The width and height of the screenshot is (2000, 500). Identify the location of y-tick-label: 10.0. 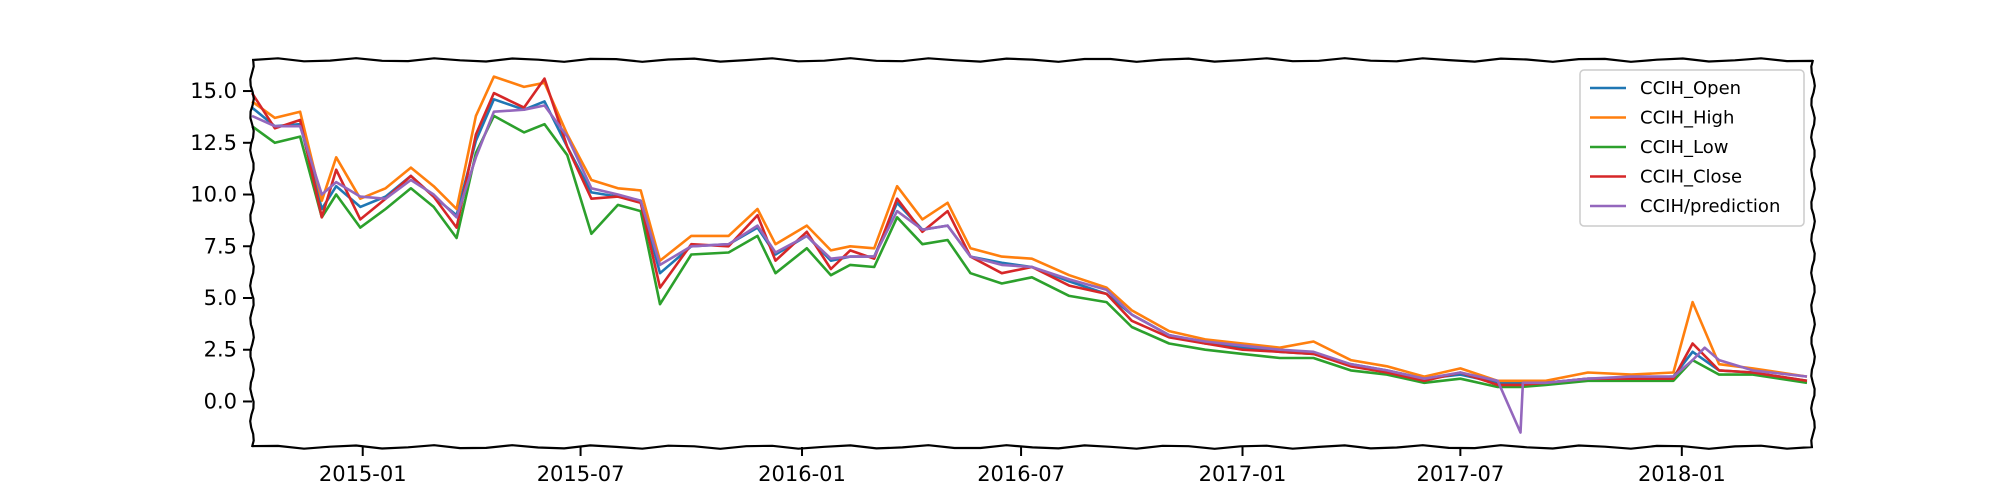
(213, 195).